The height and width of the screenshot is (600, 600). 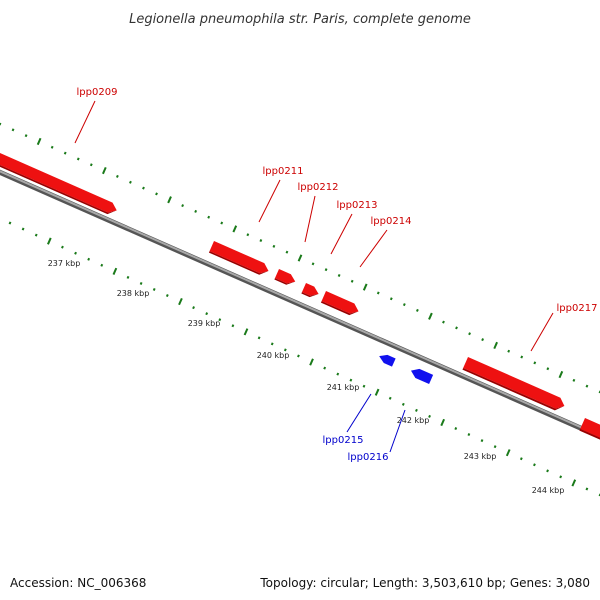 I want to click on tick-label: 239 kbp, so click(x=204, y=323).